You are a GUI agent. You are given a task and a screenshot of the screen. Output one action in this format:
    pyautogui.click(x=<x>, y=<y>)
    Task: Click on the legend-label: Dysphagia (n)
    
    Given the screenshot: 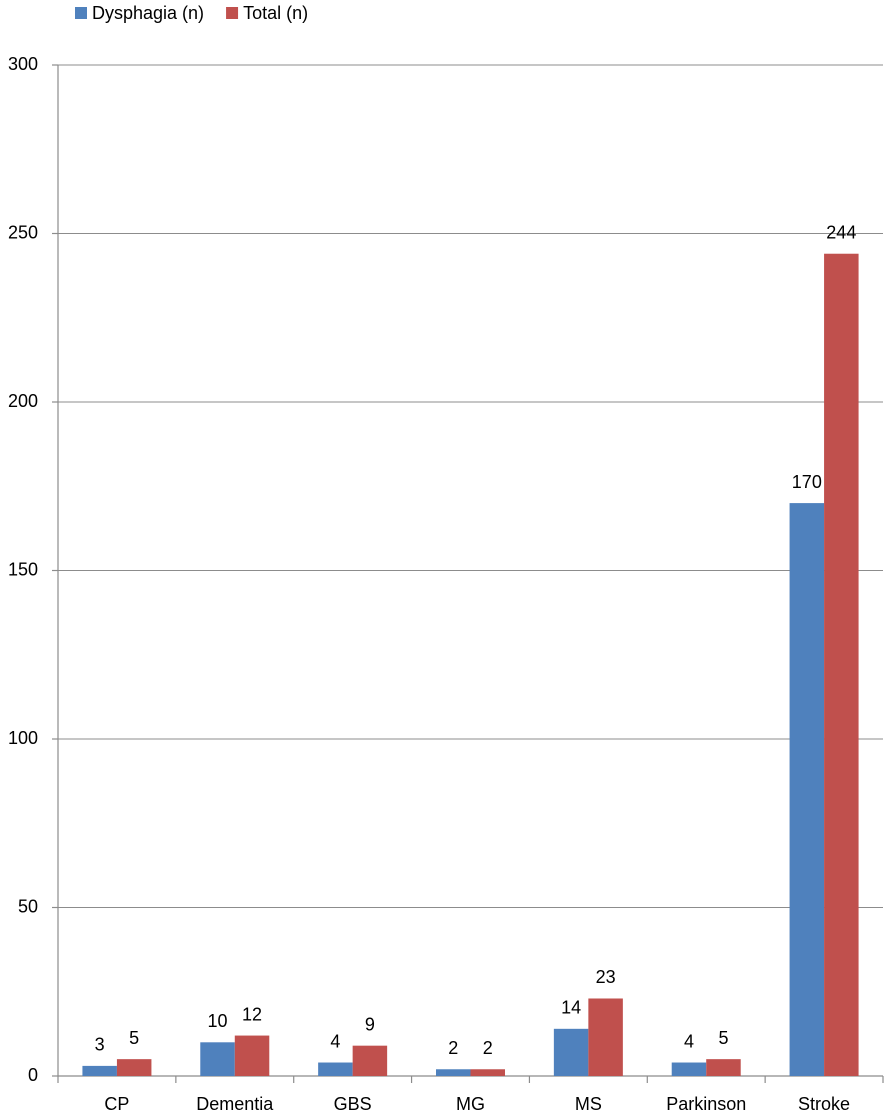 What is the action you would take?
    pyautogui.click(x=148, y=13)
    